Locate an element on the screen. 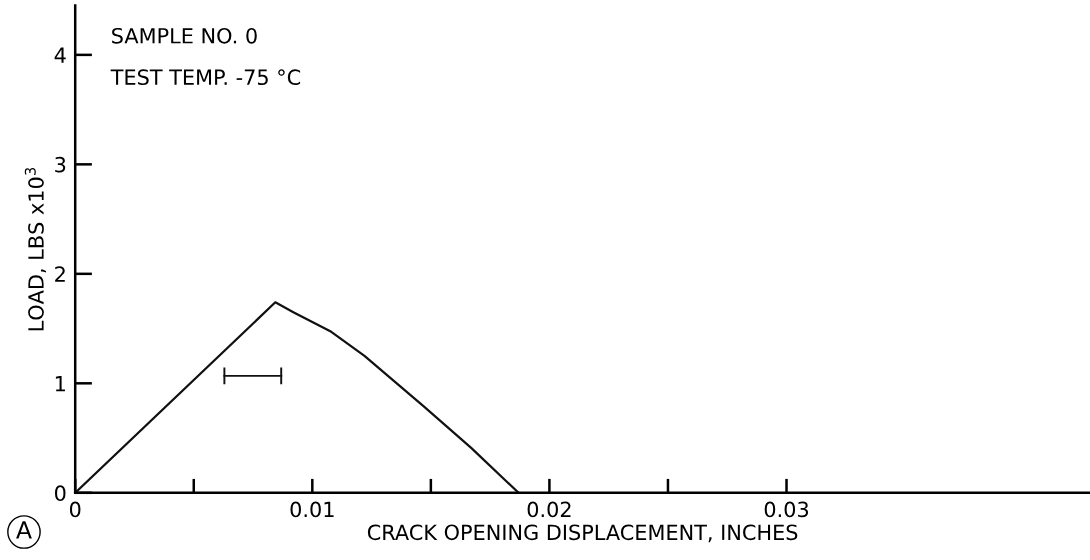  text: A is located at coordinates (24, 530).